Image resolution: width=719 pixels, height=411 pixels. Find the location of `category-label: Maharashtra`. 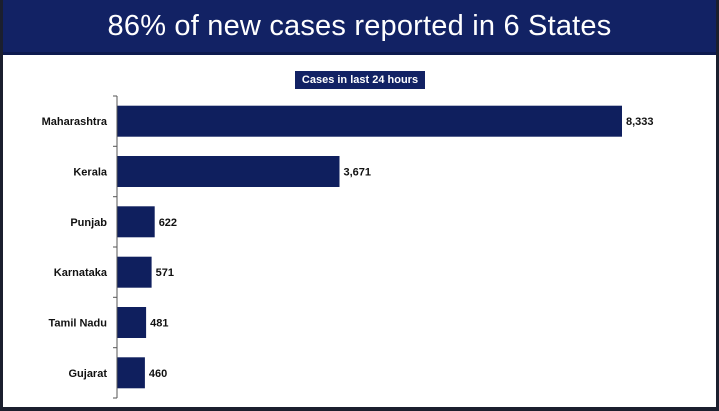

category-label: Maharashtra is located at coordinates (75, 122).